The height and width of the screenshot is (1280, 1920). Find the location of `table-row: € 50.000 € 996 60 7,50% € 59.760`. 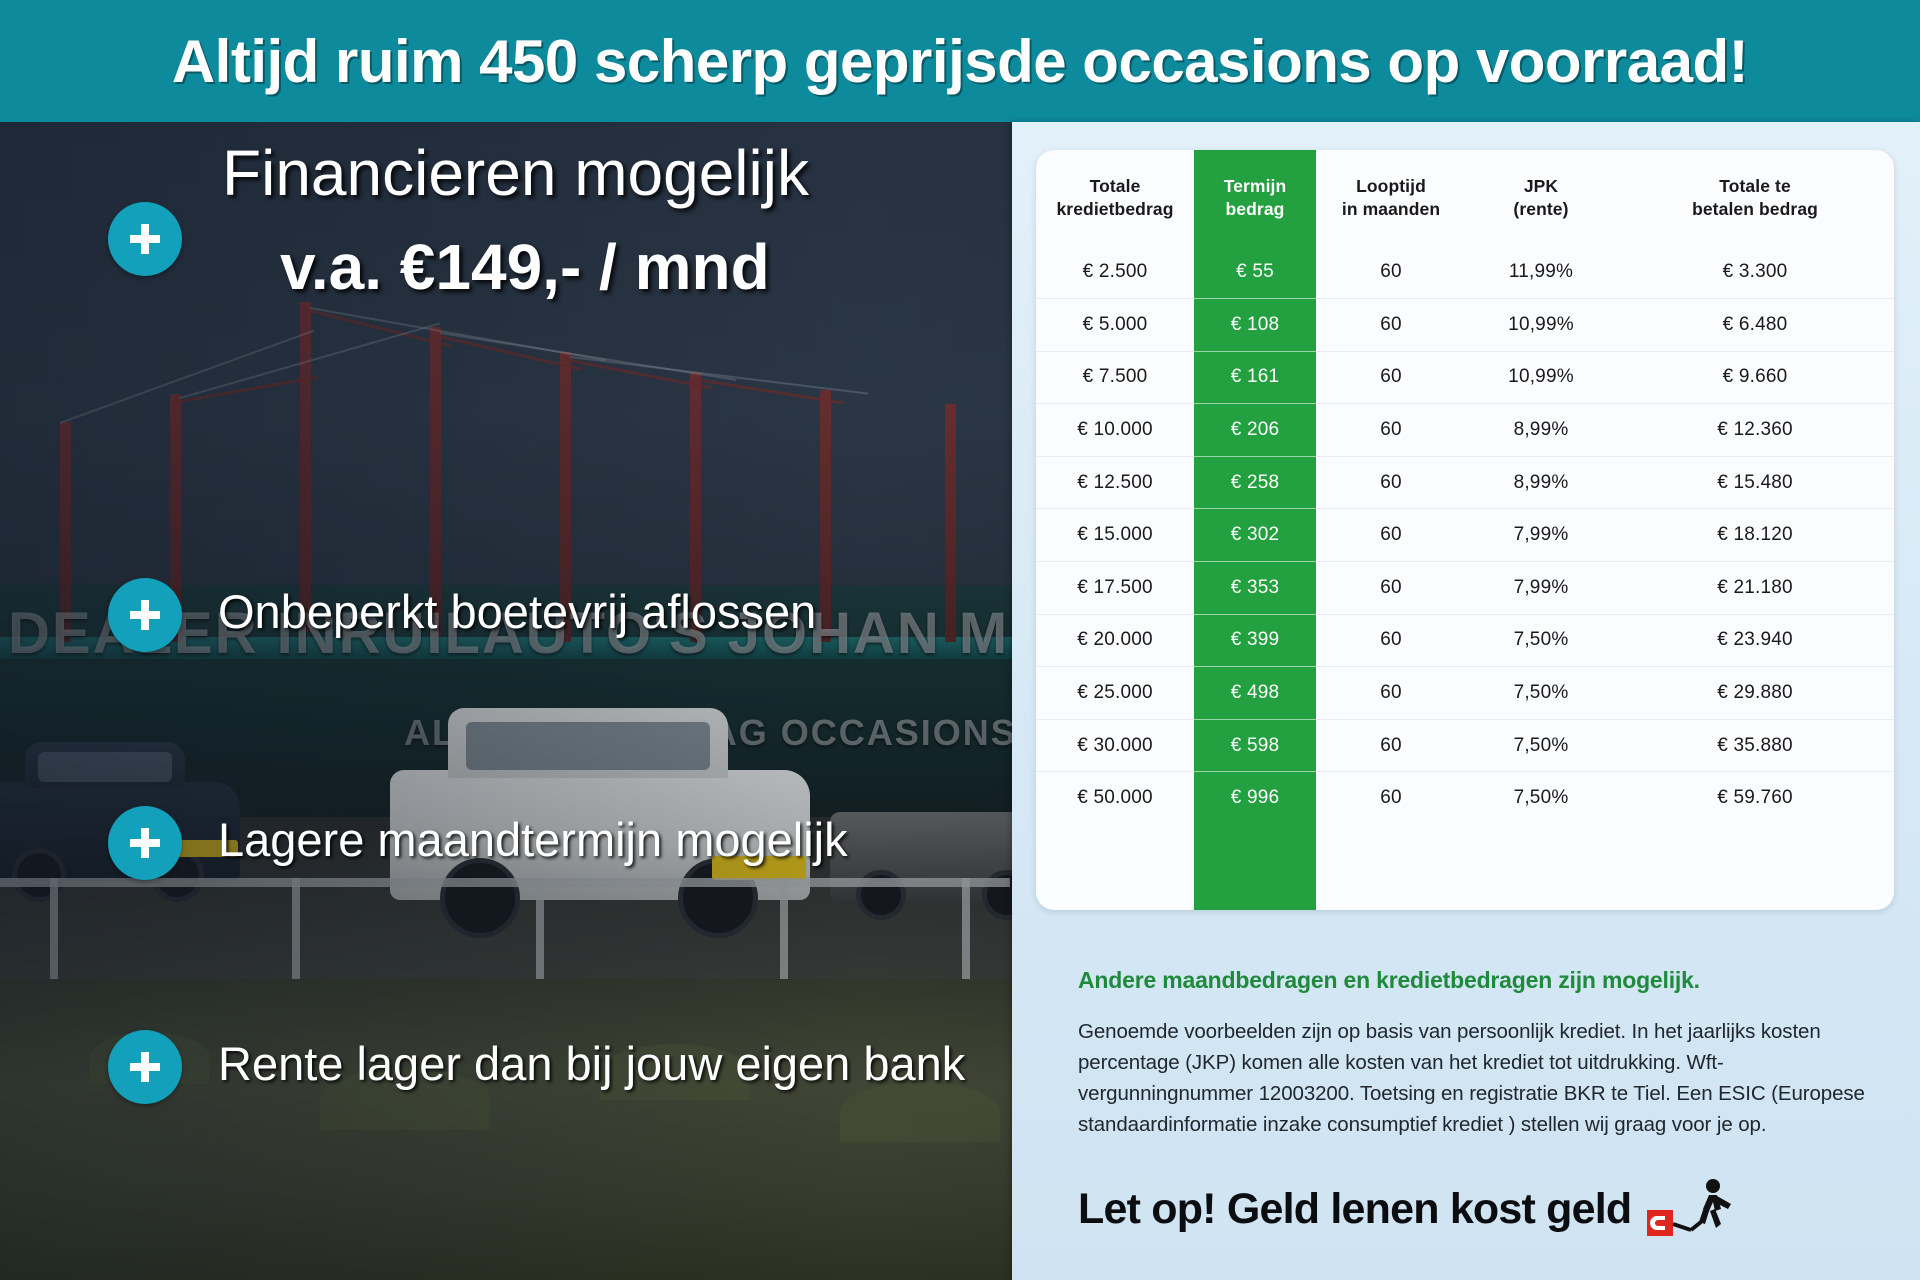

table-row: € 50.000 € 996 60 7,50% € 59.760 is located at coordinates (1465, 798).